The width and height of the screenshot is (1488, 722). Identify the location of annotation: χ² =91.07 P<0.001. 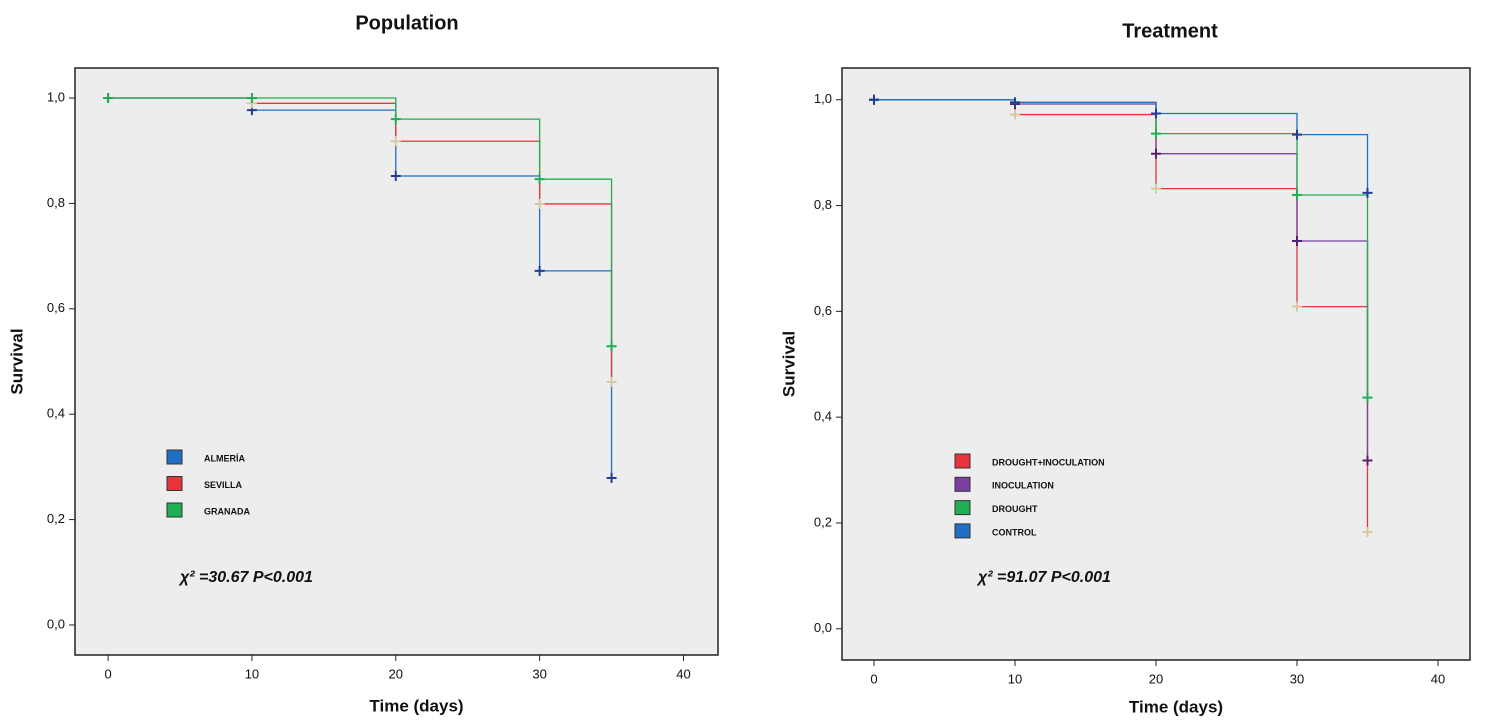
(1043, 577).